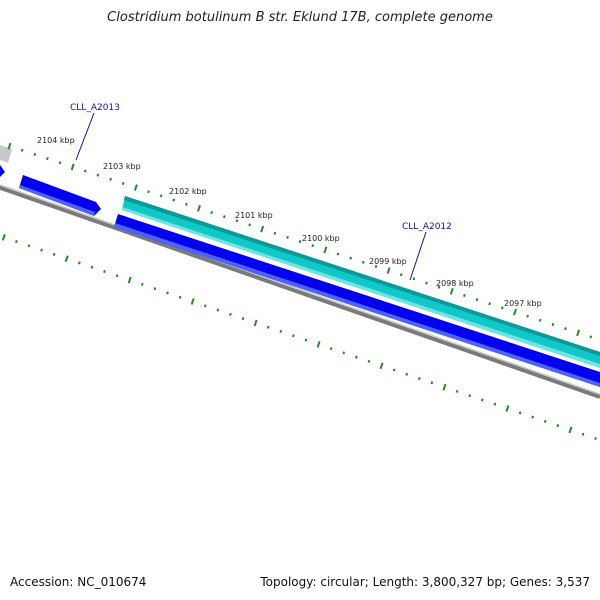  What do you see at coordinates (388, 261) in the screenshot?
I see `kbp-label-2099: 2099 kbp` at bounding box center [388, 261].